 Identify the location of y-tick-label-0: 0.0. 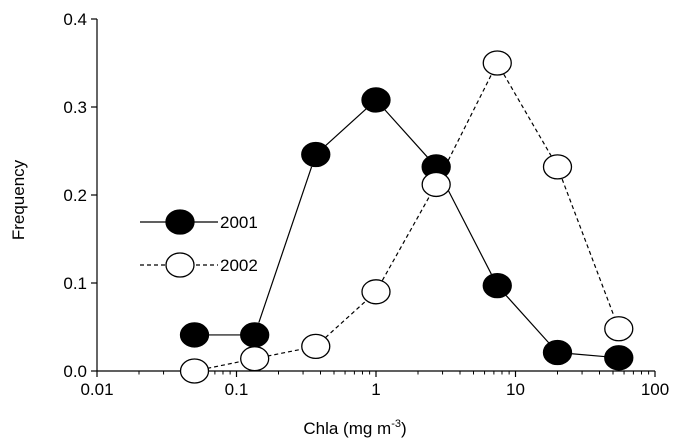
(75, 371).